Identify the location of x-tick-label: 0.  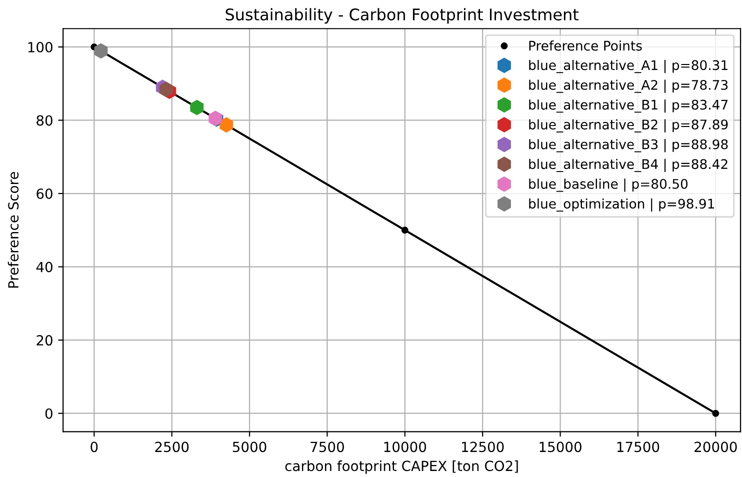
(94, 447).